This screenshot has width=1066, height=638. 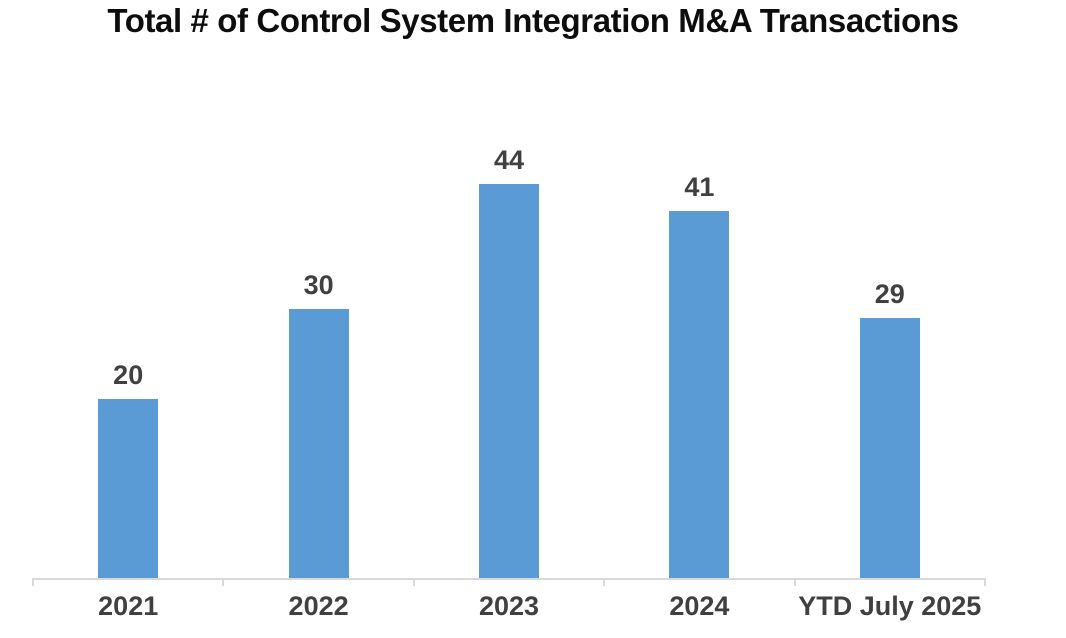 I want to click on bar-2021, so click(x=128, y=488).